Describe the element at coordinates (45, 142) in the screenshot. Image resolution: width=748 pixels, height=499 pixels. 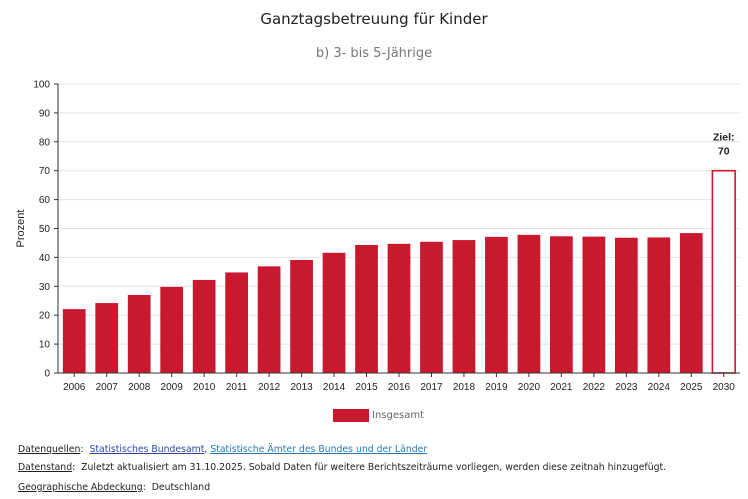
I see `y-tick-label-80: 80` at that location.